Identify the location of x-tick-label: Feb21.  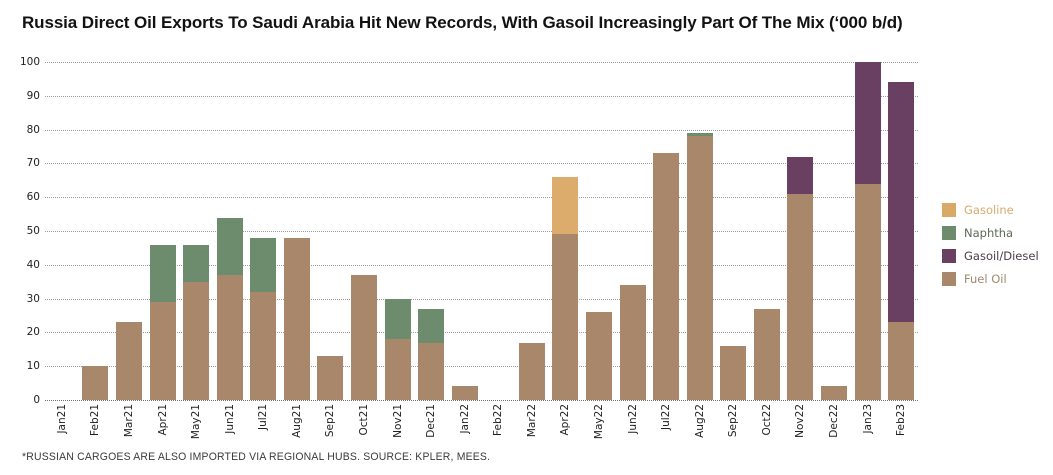
(95, 420).